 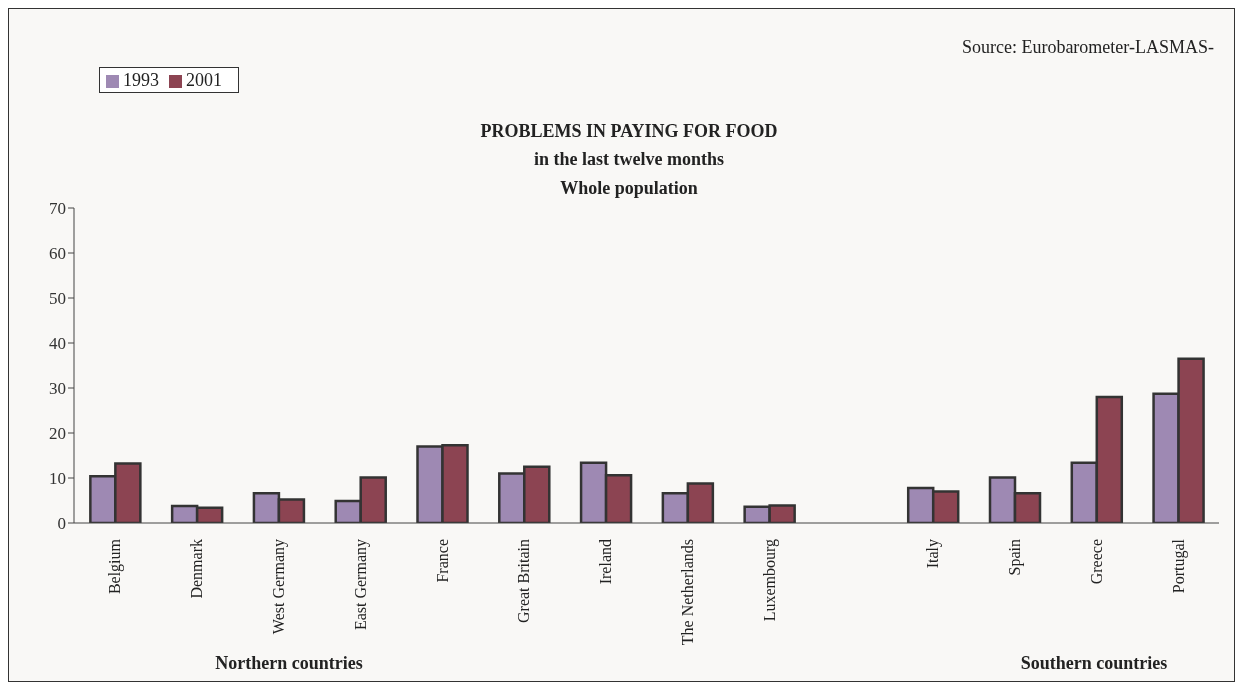 I want to click on x-tick-label: Great Britain, so click(x=524, y=581).